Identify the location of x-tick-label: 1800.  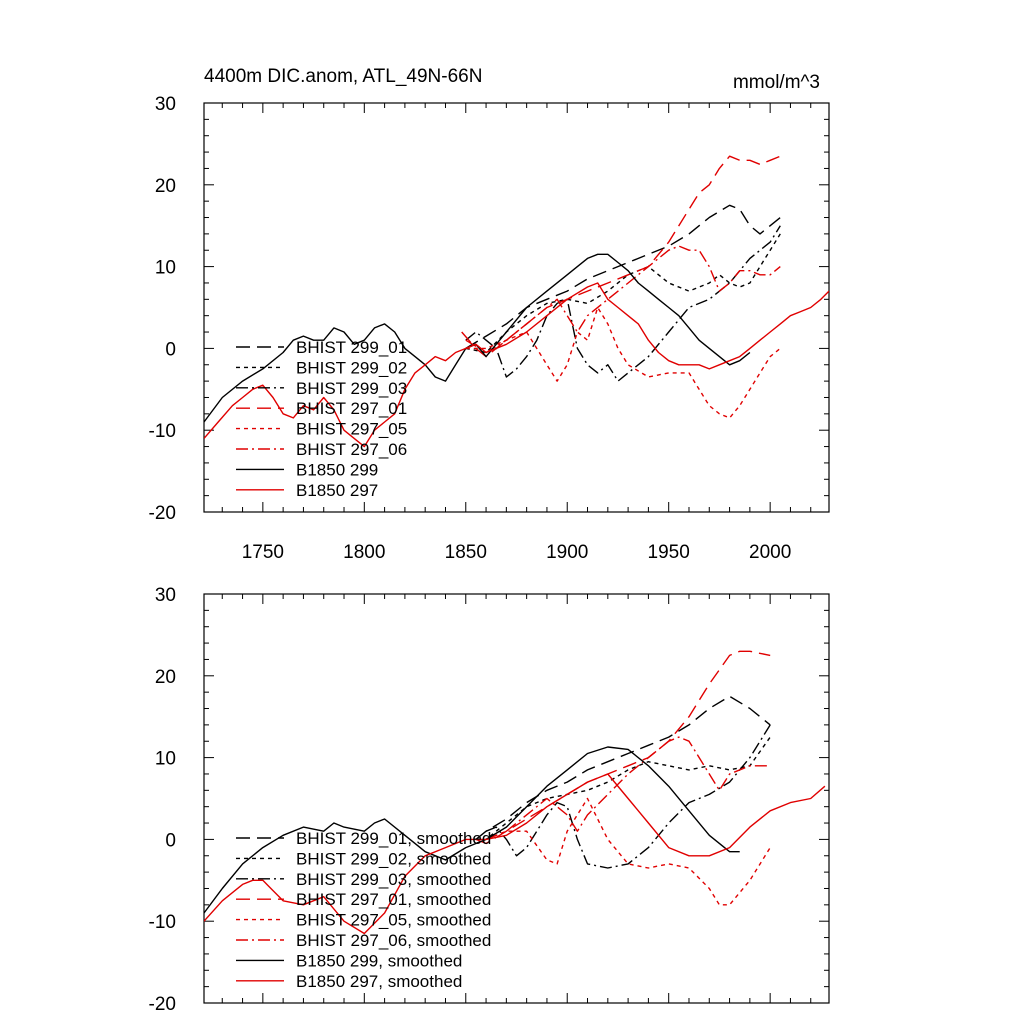
(364, 552).